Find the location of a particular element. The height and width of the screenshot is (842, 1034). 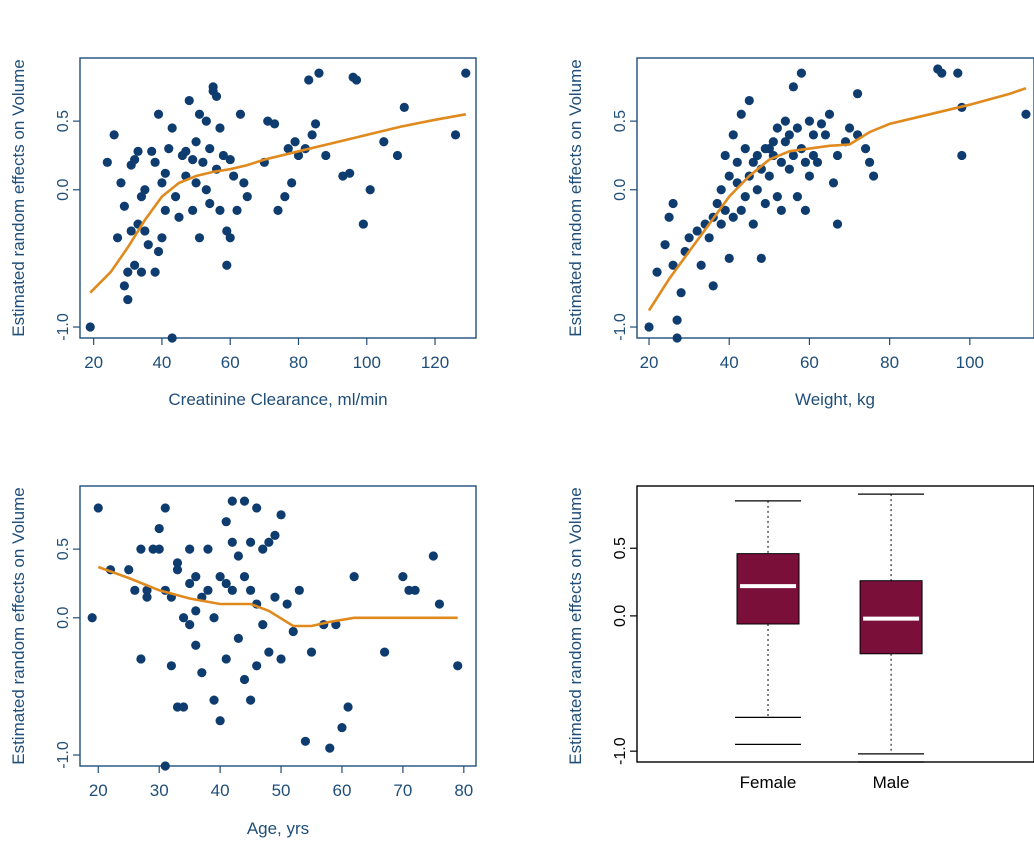

x-category-label: Male is located at coordinates (891, 782).